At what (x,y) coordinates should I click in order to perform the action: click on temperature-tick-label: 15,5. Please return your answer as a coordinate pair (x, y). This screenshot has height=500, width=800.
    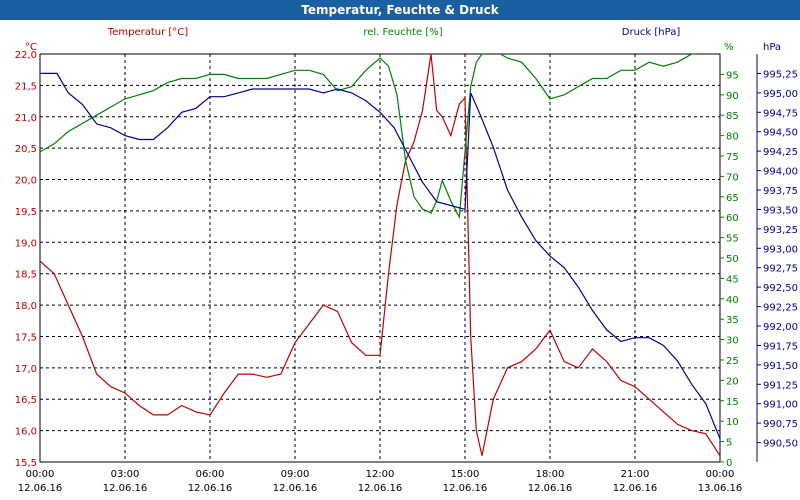
    Looking at the image, I should click on (26, 463).